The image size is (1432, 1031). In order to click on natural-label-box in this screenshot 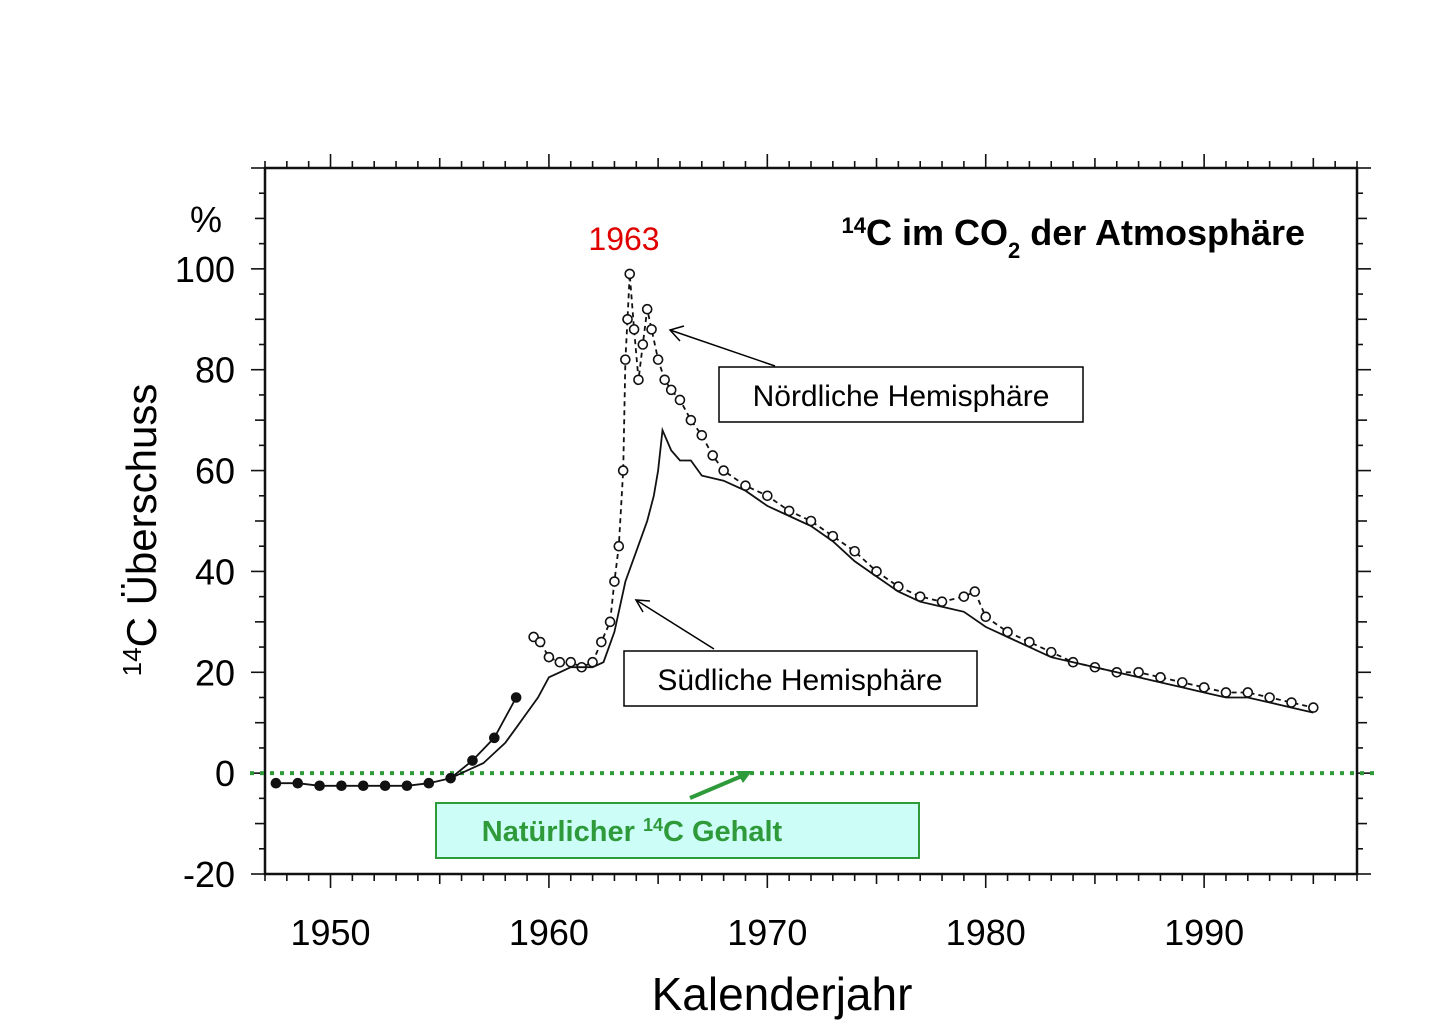, I will do `click(677, 830)`.